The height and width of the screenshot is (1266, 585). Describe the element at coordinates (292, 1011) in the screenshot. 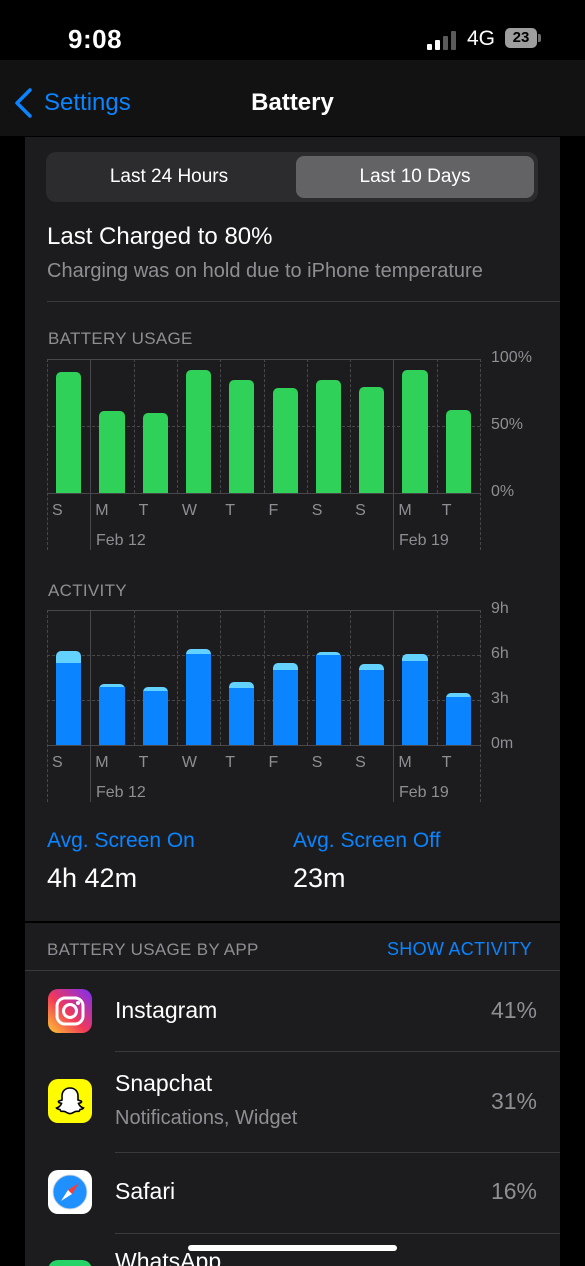

I see `app-row-instagram` at that location.